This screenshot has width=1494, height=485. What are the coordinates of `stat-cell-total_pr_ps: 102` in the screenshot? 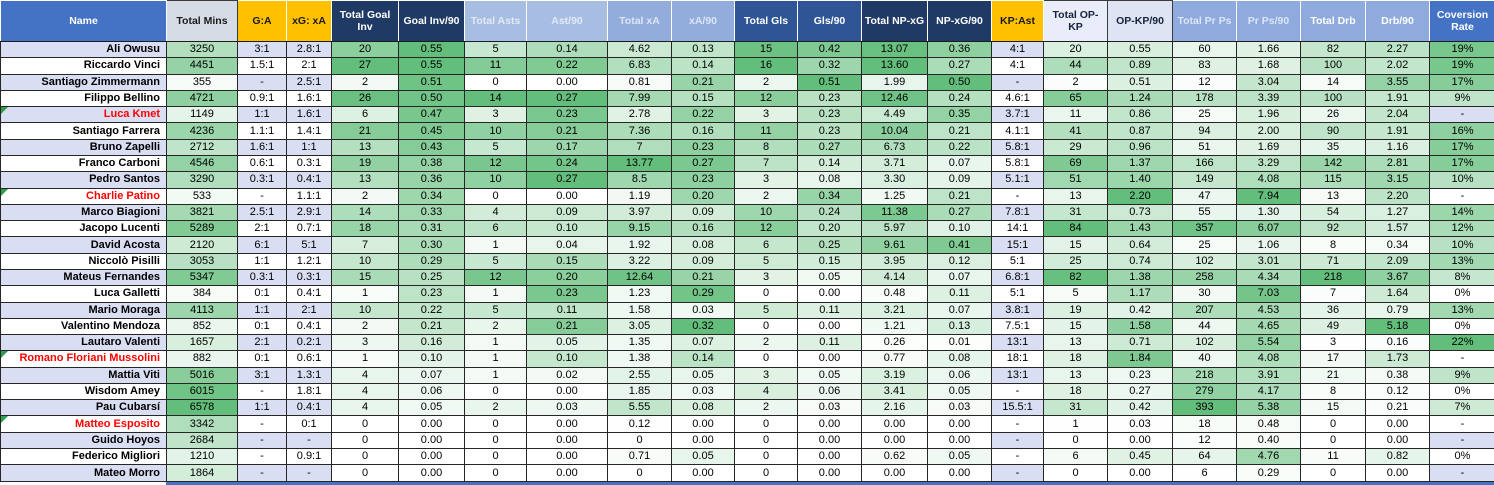 It's located at (1204, 261).